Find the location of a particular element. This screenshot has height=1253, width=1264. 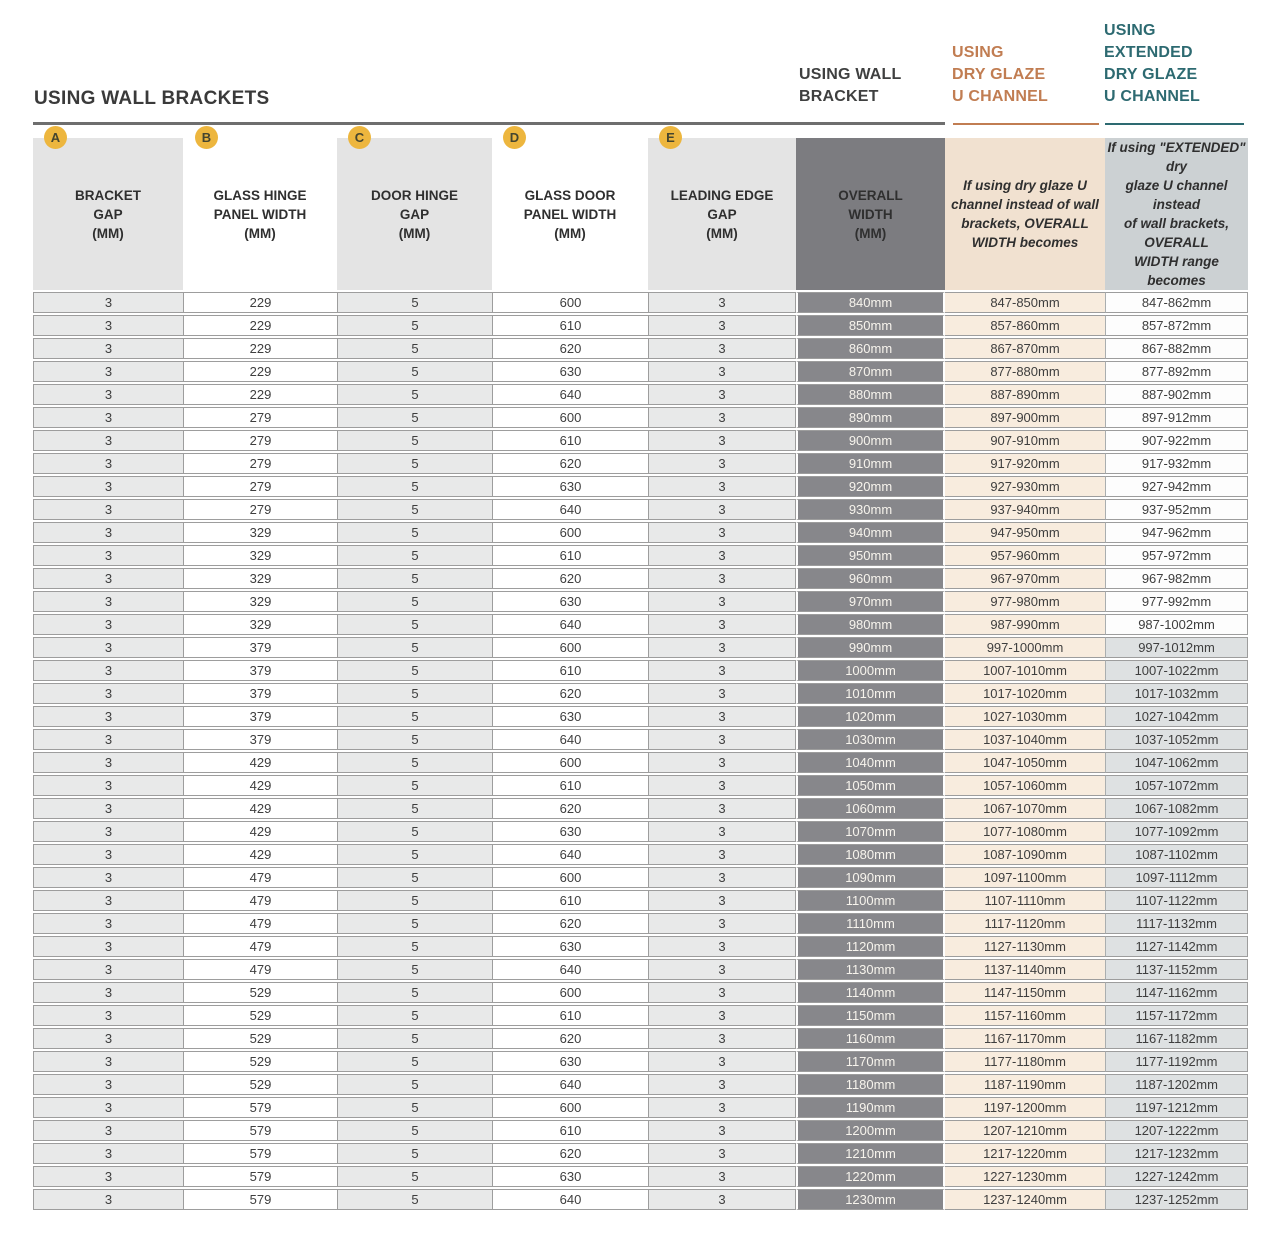

extended-dry-glaze-width-cell: 877-892mm is located at coordinates (1176, 371).